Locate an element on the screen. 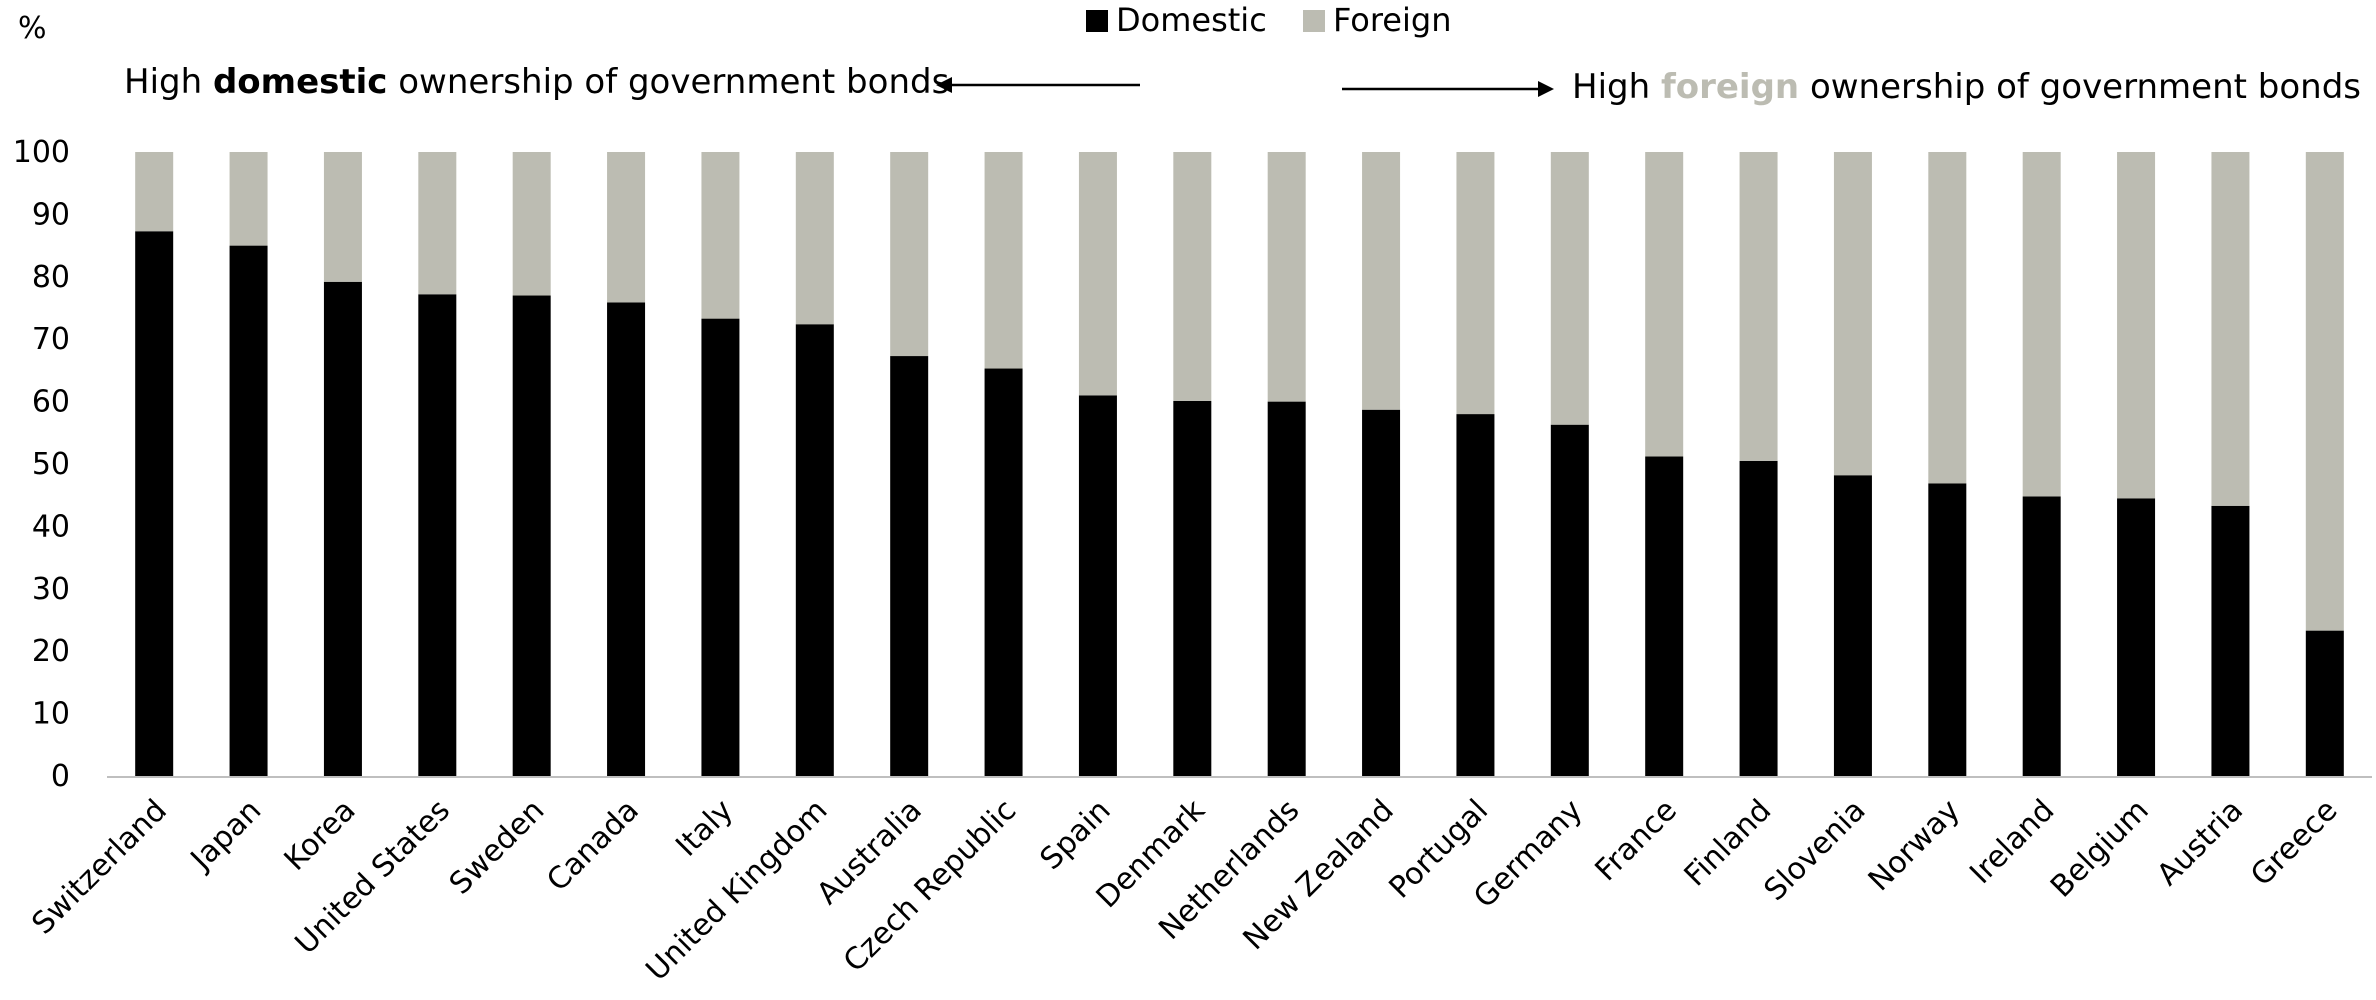 This screenshot has width=2376, height=1000. bar-foreign-finland is located at coordinates (1758, 306).